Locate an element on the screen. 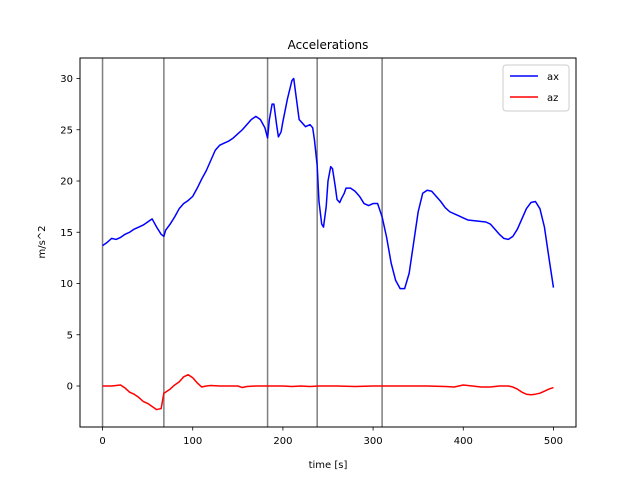  y-tick-label: 10 is located at coordinates (66, 284).